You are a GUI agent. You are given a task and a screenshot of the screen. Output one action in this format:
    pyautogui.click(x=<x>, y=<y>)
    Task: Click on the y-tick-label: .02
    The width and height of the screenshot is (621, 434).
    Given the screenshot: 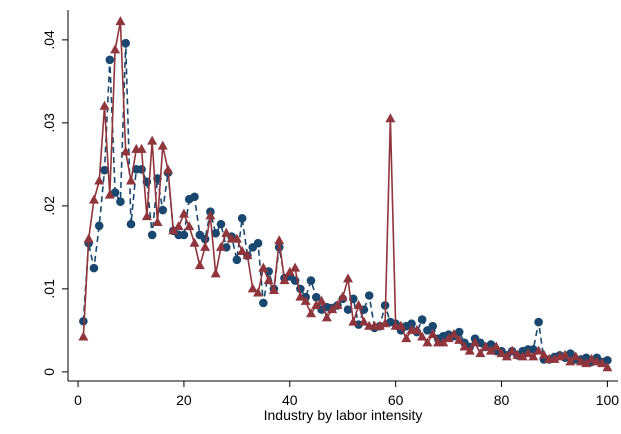 What is the action you would take?
    pyautogui.click(x=49, y=206)
    